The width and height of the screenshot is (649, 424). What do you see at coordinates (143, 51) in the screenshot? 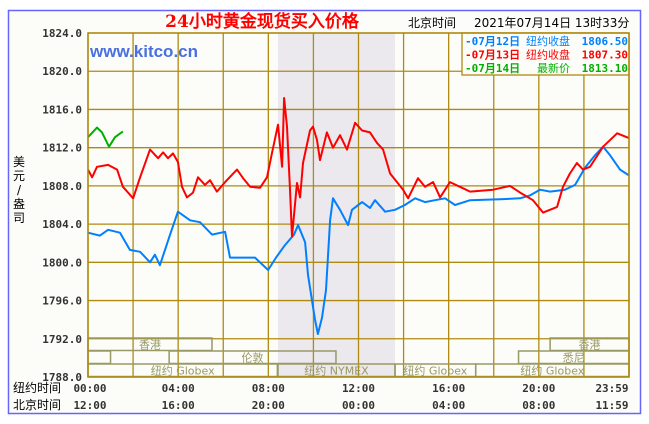
I see `watermark: www.kitco.cn` at bounding box center [143, 51].